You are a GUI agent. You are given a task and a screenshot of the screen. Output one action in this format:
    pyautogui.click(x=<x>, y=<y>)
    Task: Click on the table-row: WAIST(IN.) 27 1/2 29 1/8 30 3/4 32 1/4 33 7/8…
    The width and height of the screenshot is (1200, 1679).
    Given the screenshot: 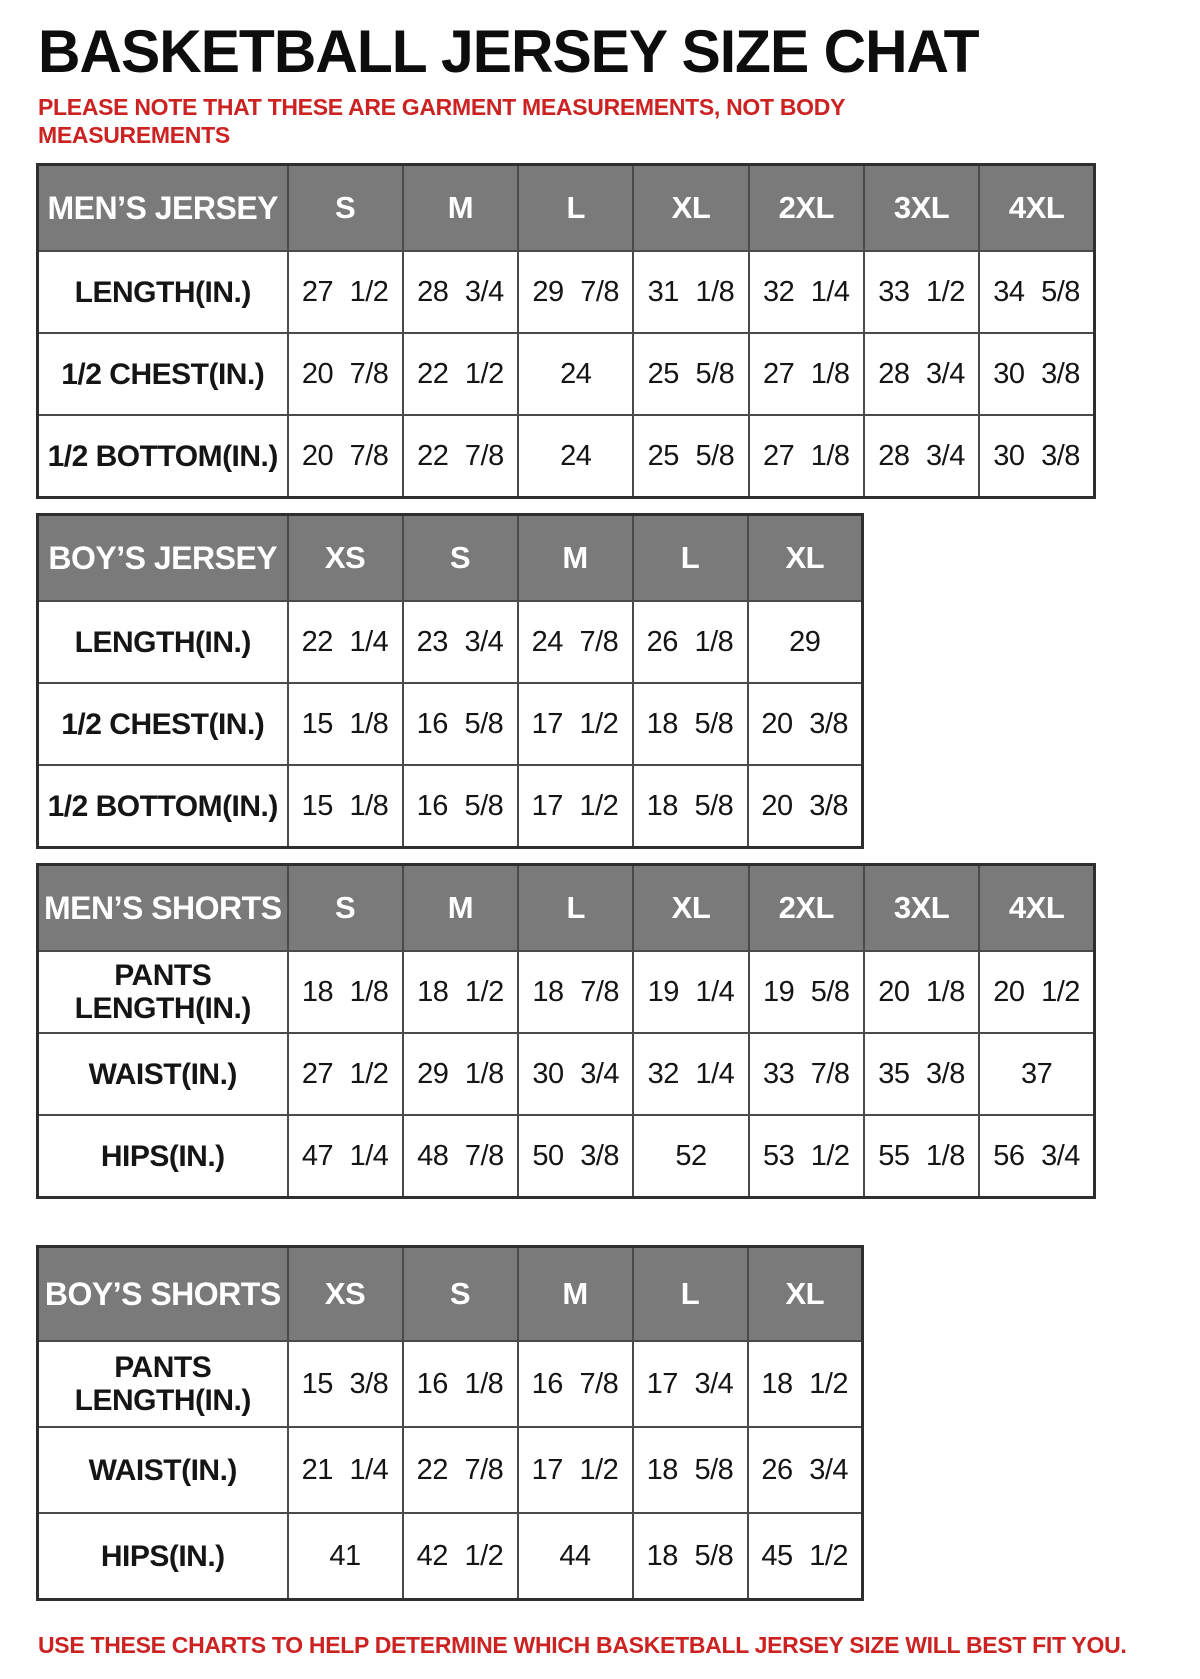 What is the action you would take?
    pyautogui.click(x=566, y=1074)
    